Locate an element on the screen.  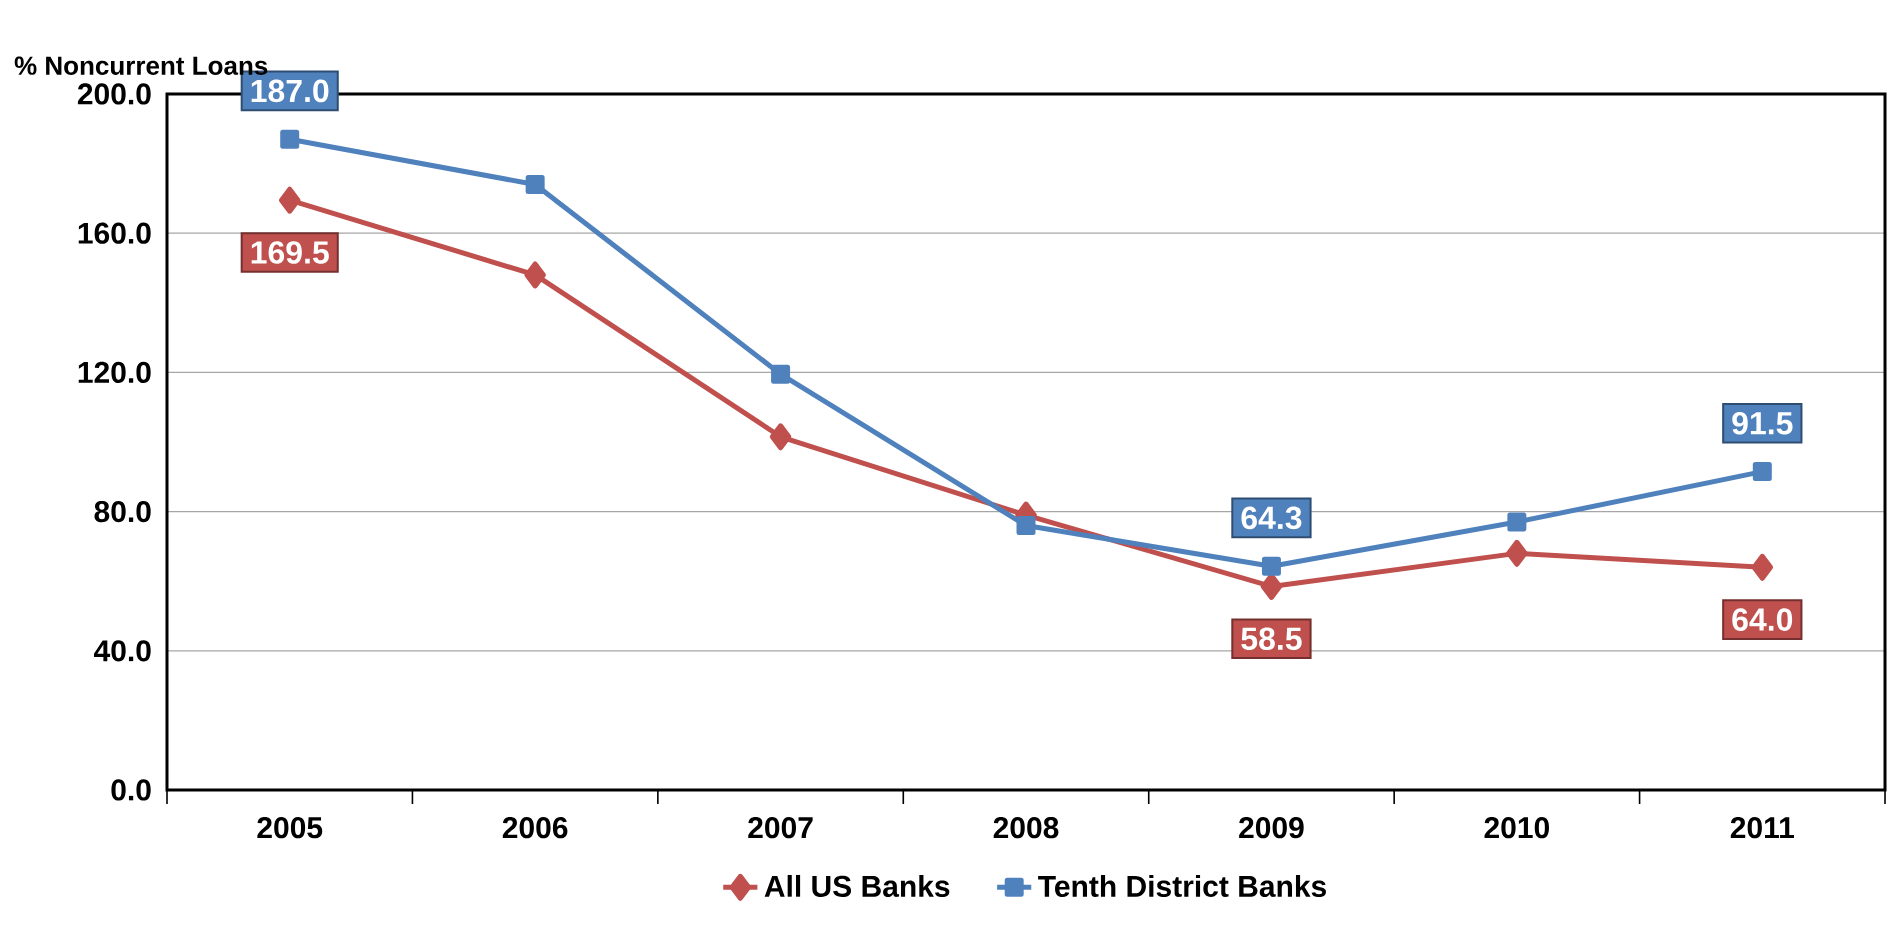
data-label: 169.5 is located at coordinates (290, 252).